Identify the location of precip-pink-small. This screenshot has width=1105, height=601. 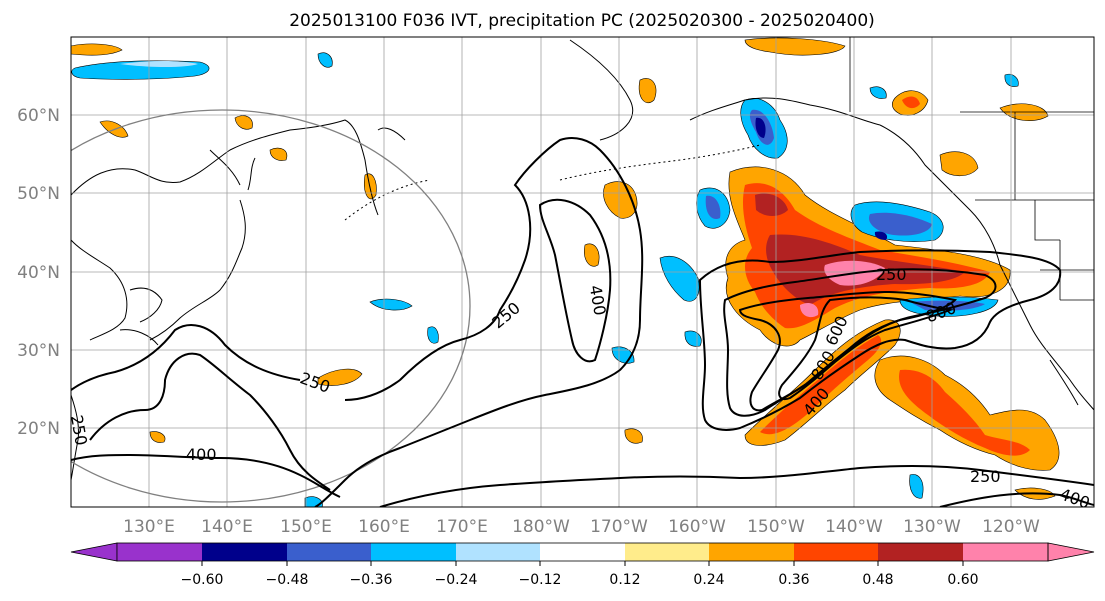
(809, 310).